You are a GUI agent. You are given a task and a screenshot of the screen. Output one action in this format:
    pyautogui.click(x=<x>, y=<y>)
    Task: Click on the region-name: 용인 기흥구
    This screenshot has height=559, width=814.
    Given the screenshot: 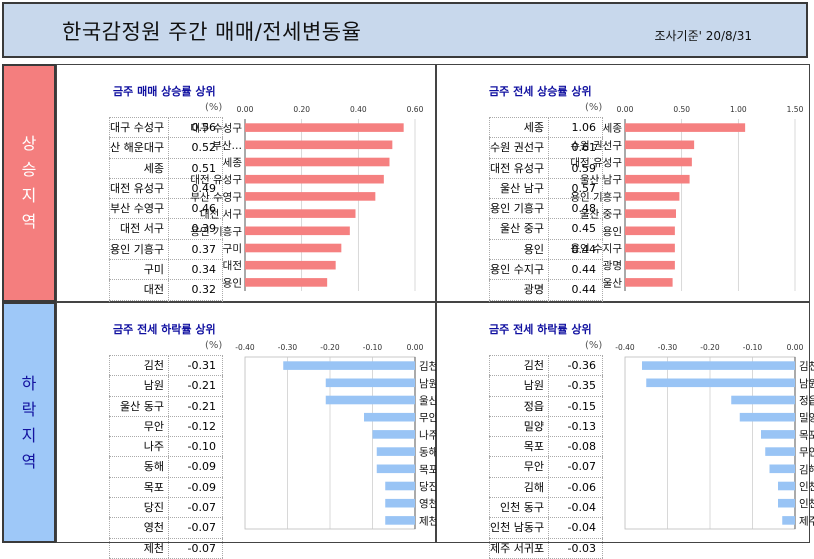 What is the action you would take?
    pyautogui.click(x=139, y=249)
    